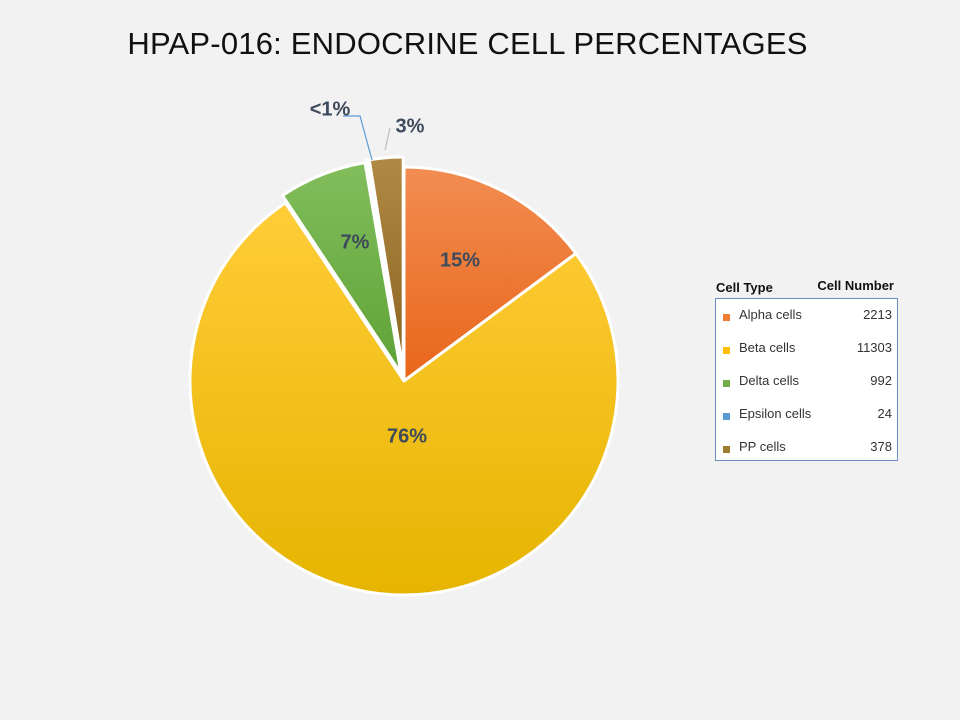 This screenshot has height=720, width=960. What do you see at coordinates (884, 413) in the screenshot?
I see `legend-value: 24` at bounding box center [884, 413].